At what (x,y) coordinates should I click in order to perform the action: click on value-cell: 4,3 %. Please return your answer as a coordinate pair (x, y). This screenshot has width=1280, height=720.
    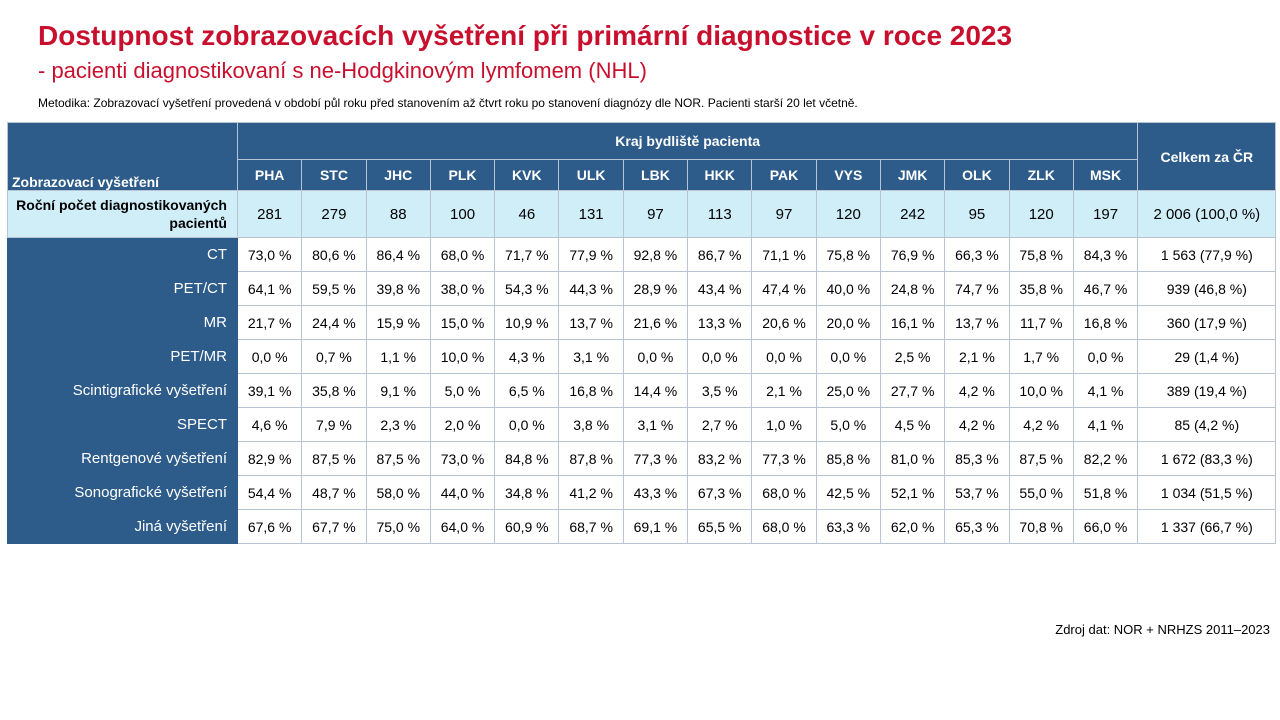
    Looking at the image, I should click on (527, 356).